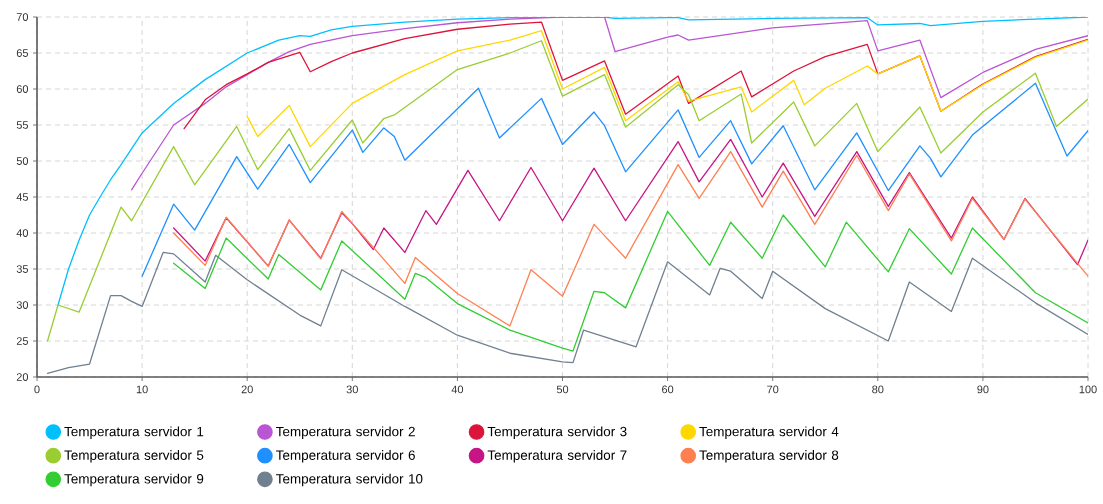  What do you see at coordinates (769, 456) in the screenshot?
I see `legend-label: Temperatura servidor 8` at bounding box center [769, 456].